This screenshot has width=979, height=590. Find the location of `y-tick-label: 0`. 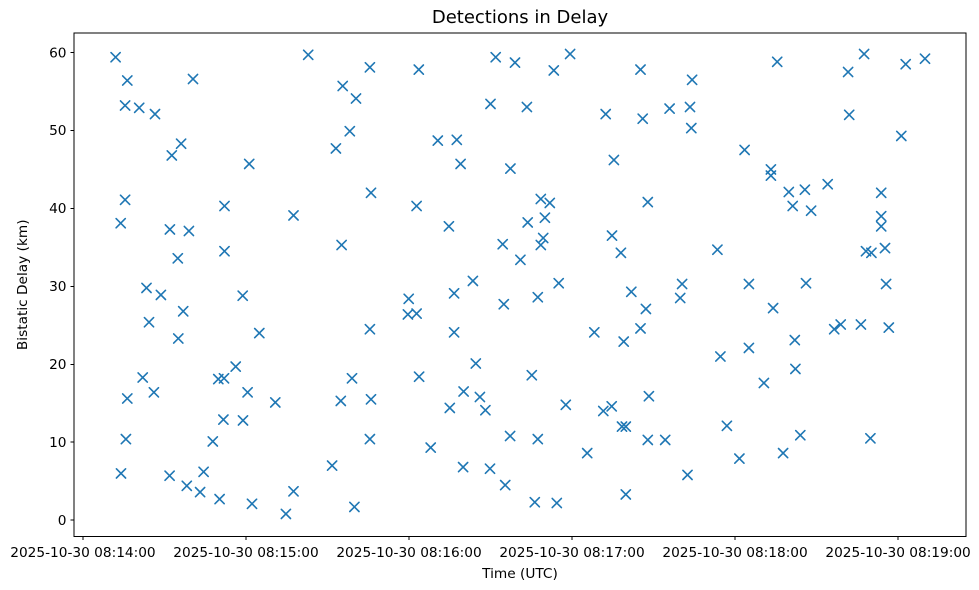

y-tick-label: 0 is located at coordinates (62, 521).